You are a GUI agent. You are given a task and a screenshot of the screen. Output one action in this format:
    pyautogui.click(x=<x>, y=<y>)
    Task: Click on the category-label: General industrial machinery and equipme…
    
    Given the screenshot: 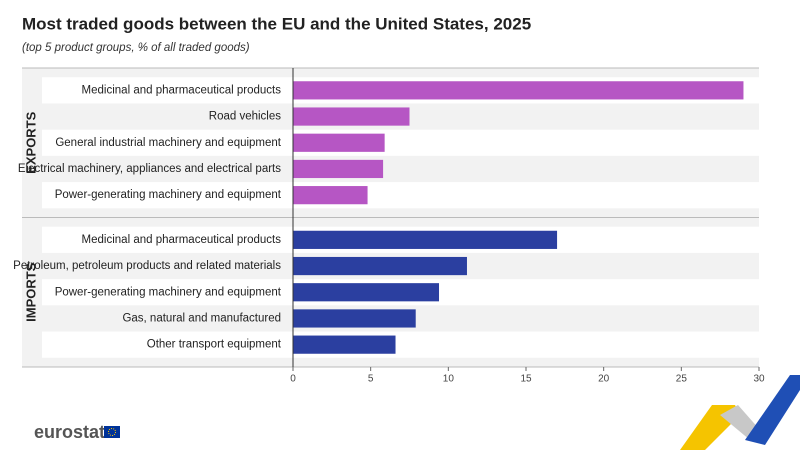 What is the action you would take?
    pyautogui.click(x=168, y=143)
    